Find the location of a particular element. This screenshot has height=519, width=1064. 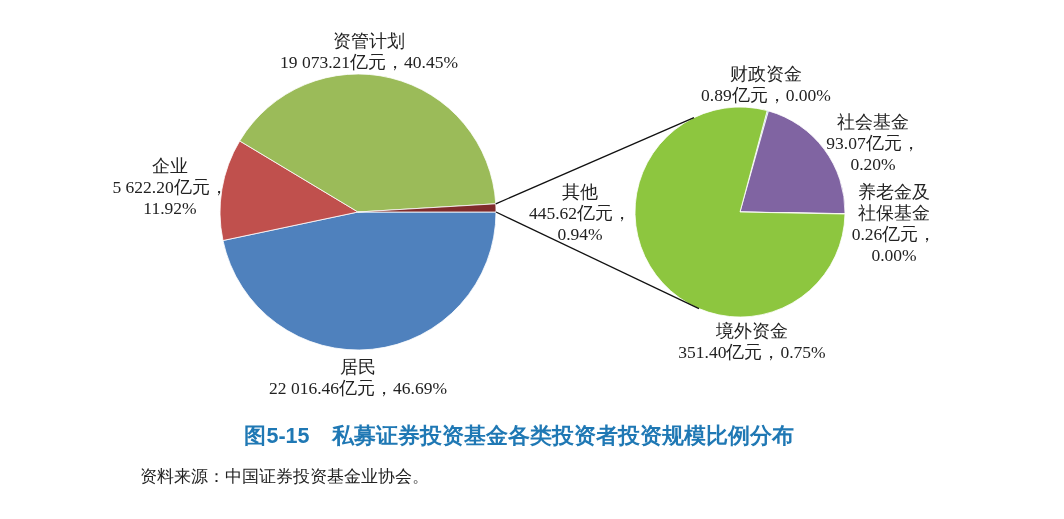

slice-label: 养老金及社保基金 is located at coordinates (894, 202).